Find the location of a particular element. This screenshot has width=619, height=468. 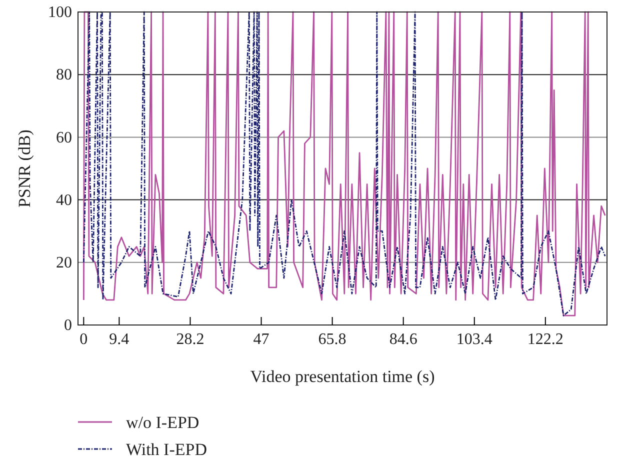

x-tick-label: 9.4 is located at coordinates (119, 339).